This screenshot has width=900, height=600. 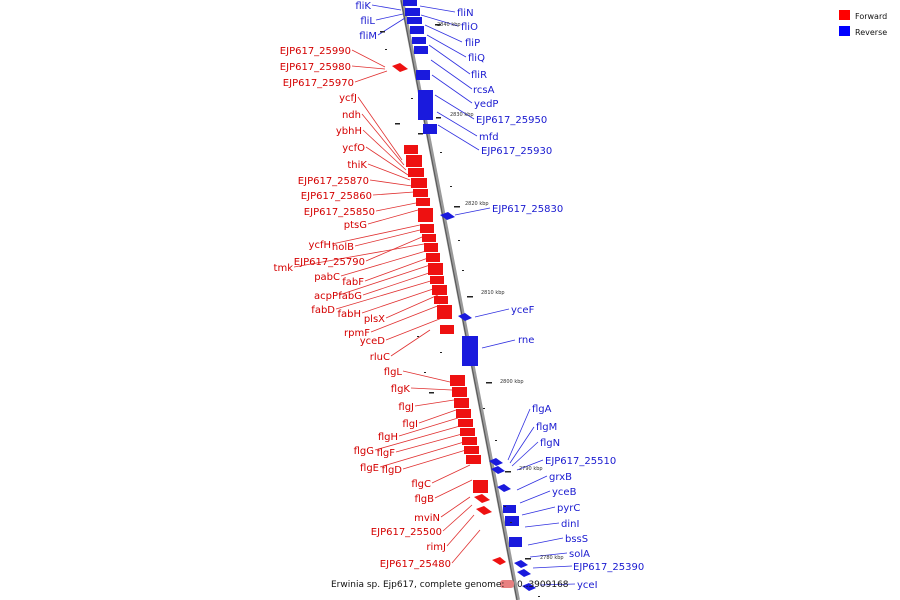 What do you see at coordinates (326, 296) in the screenshot?
I see `gene-label: acpP` at bounding box center [326, 296].